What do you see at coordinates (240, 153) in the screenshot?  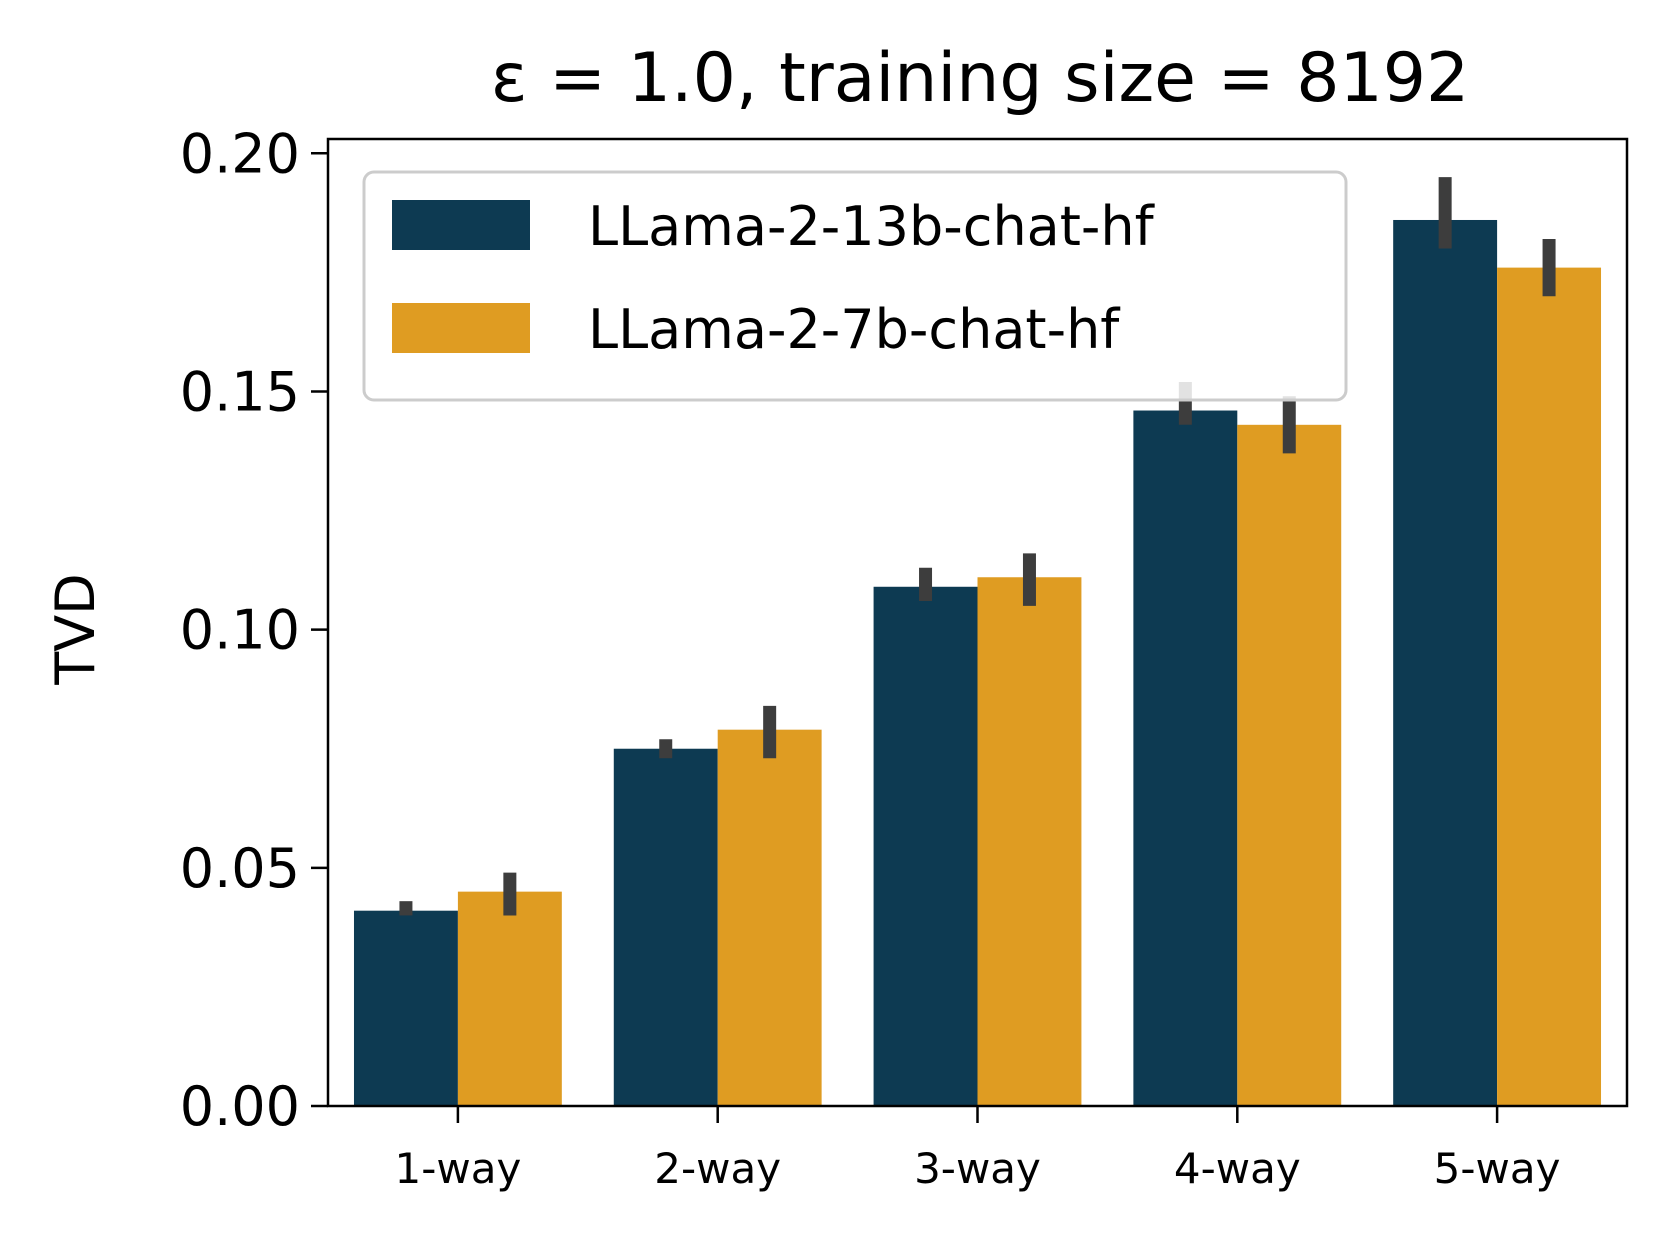 I see `y-tick-label-4: 0.20` at bounding box center [240, 153].